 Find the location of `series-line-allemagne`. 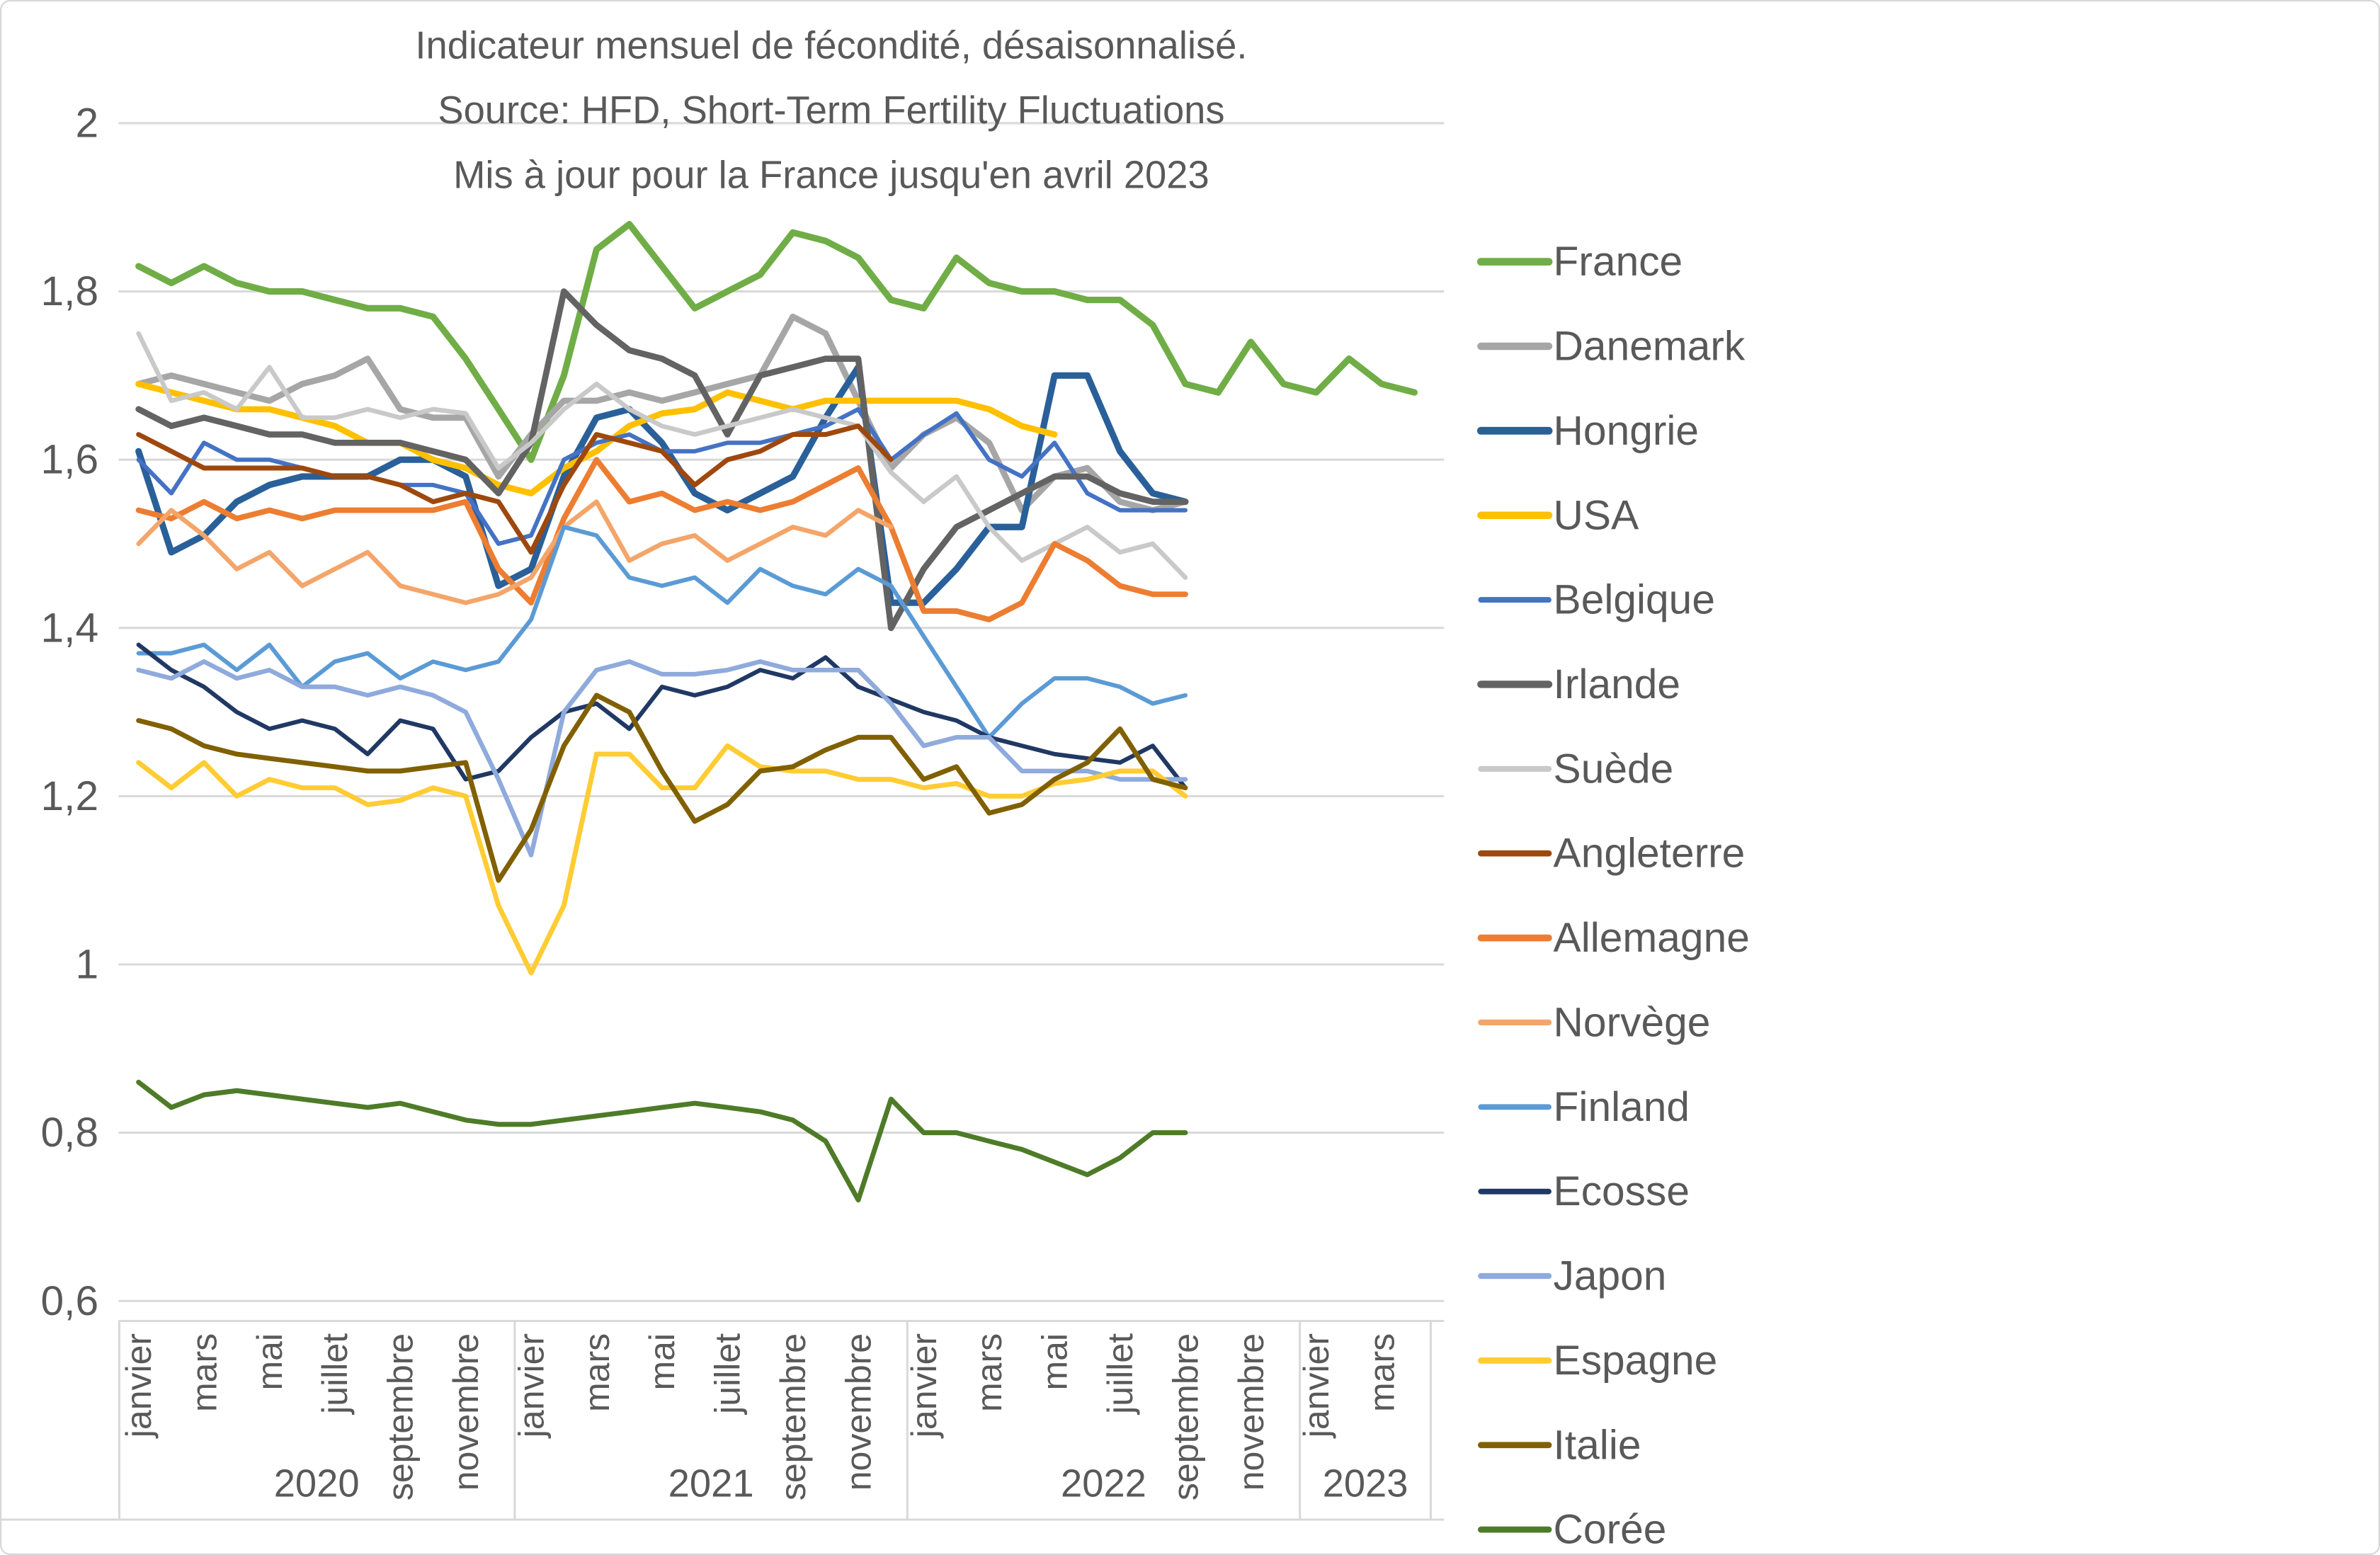

series-line-allemagne is located at coordinates (661, 539).